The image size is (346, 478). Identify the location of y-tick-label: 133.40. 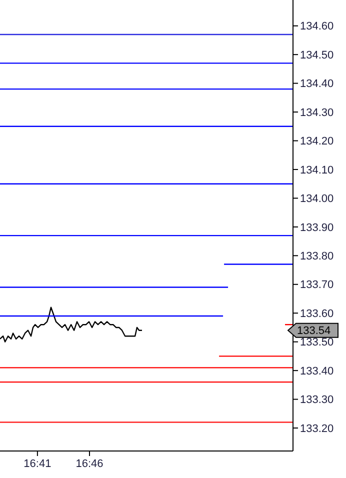
(317, 371).